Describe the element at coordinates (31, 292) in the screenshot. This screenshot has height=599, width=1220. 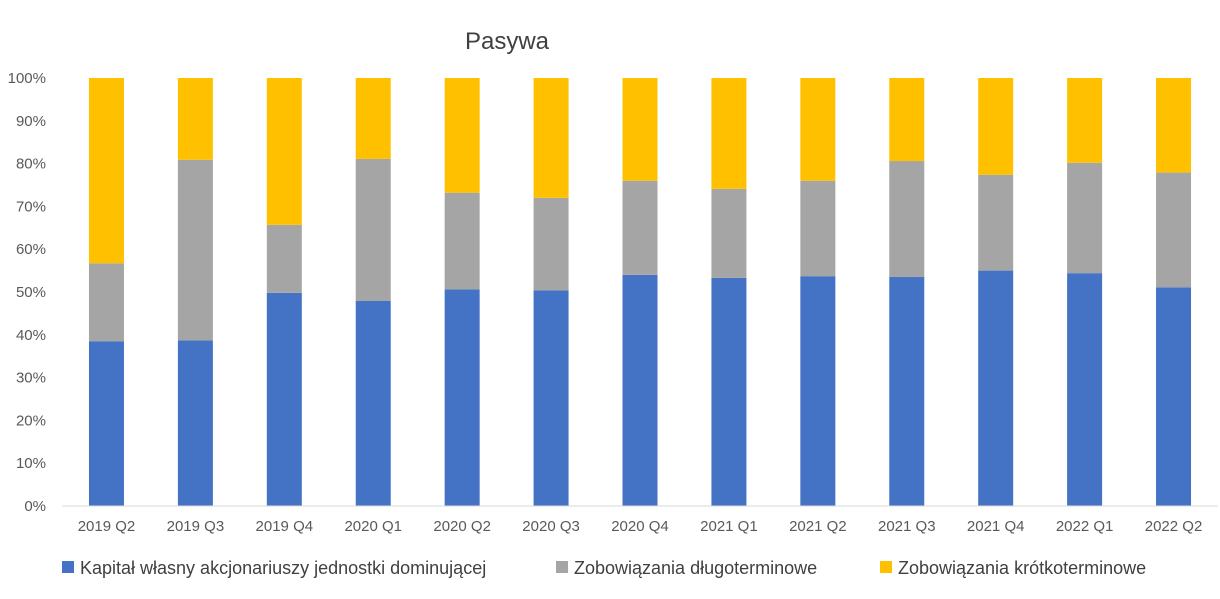
I see `y-tick-label: 50%` at that location.